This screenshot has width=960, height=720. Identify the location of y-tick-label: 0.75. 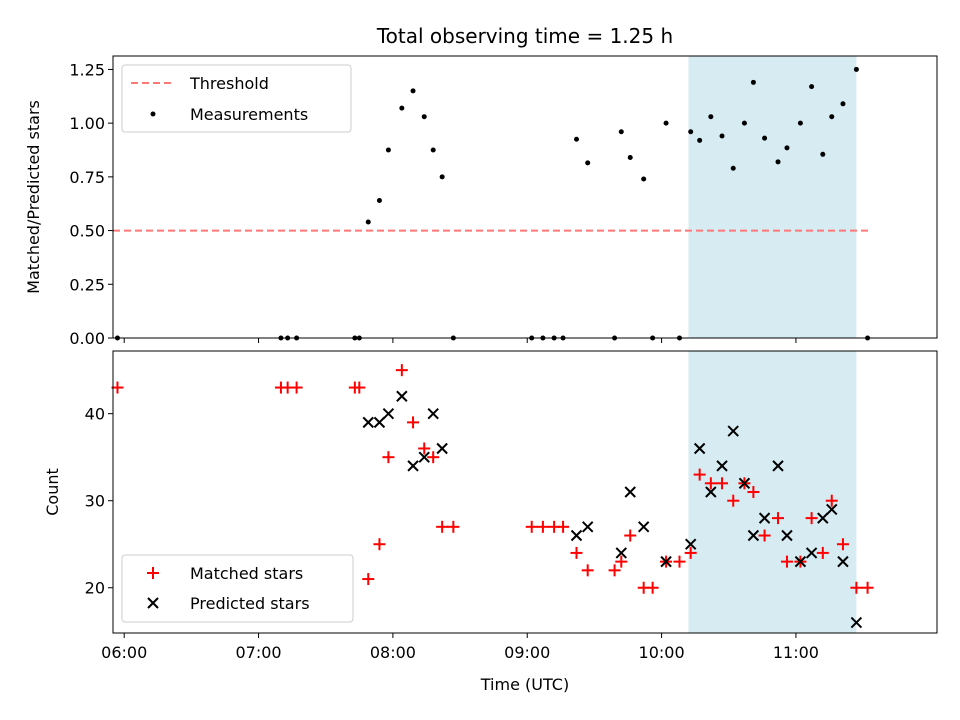
(87, 177).